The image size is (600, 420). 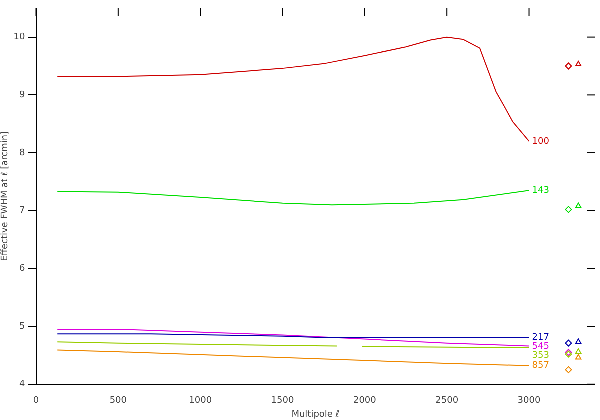 What do you see at coordinates (23, 385) in the screenshot?
I see `y-tick-label: 4` at bounding box center [23, 385].